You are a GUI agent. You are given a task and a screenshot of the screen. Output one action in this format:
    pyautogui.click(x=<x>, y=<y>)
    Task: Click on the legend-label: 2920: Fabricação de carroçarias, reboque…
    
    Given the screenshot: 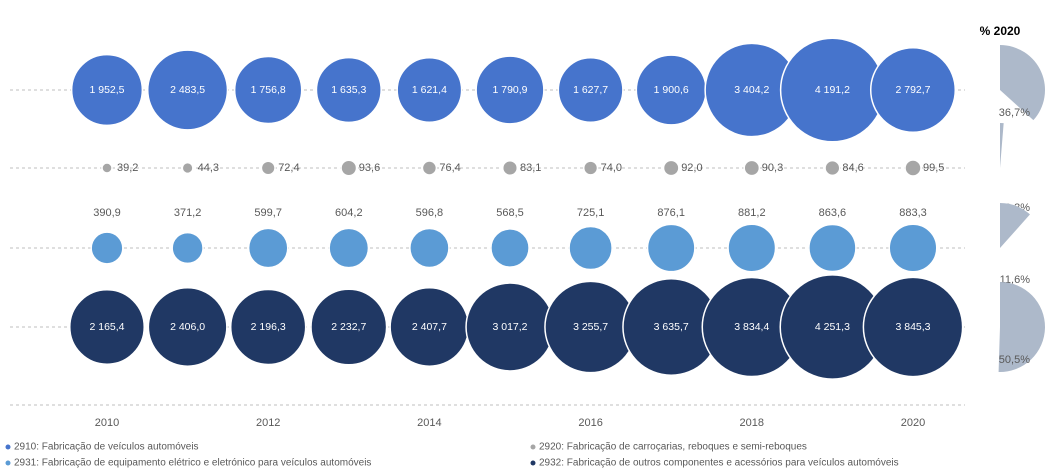 What is the action you would take?
    pyautogui.click(x=673, y=447)
    